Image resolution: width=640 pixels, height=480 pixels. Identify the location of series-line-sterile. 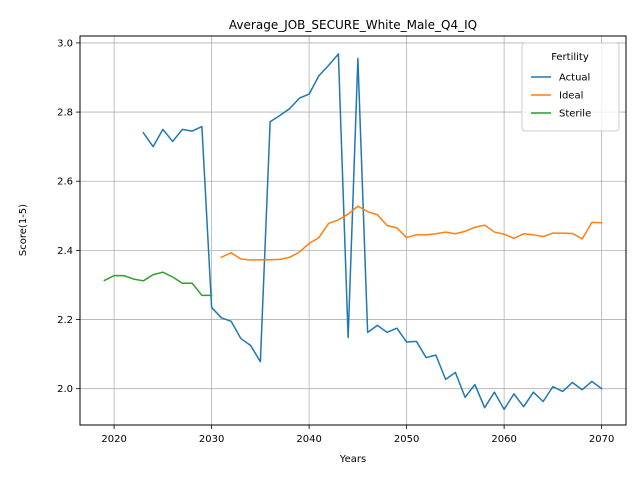
(158, 284).